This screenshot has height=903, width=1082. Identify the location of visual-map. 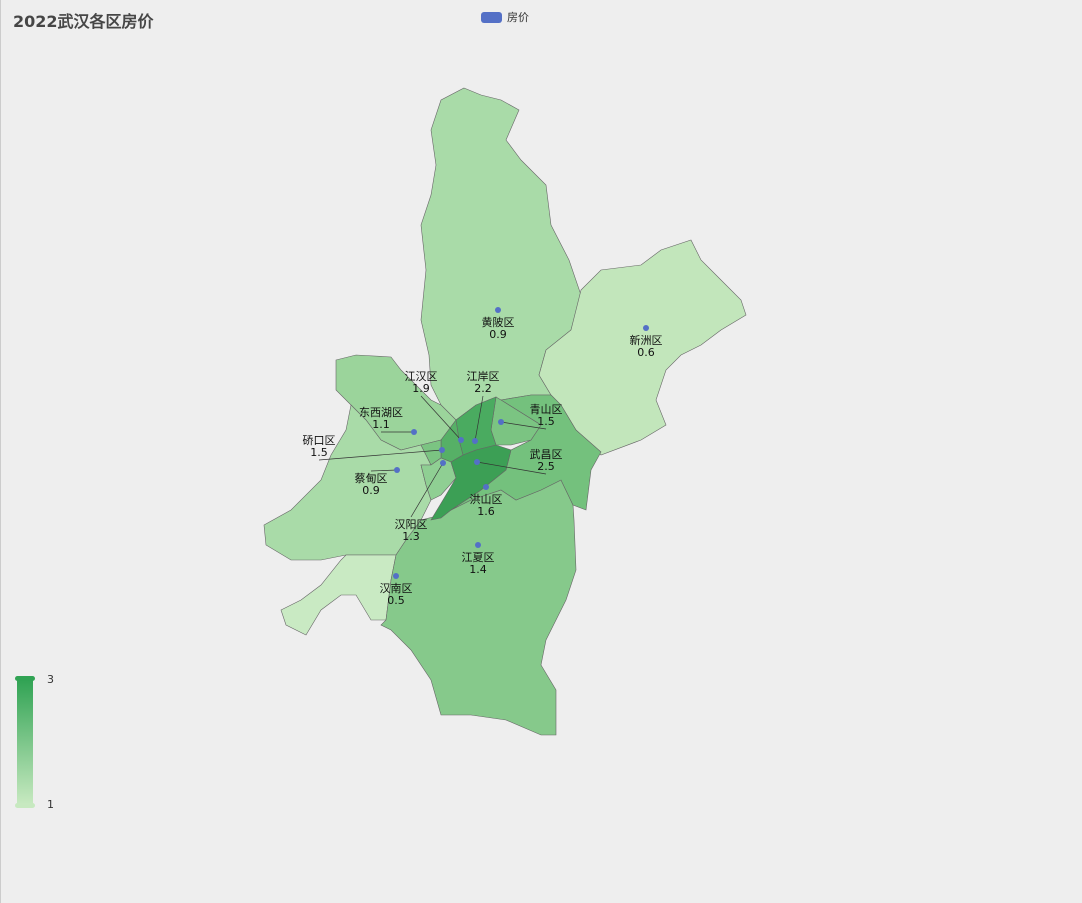
(25, 742).